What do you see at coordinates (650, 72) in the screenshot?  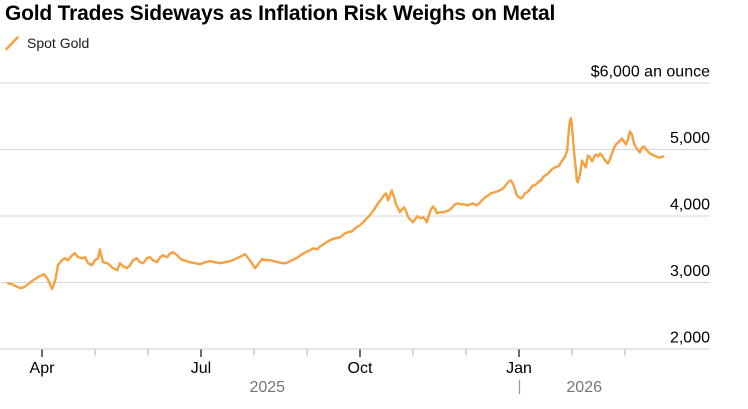 I see `y-axis-label-6000: $6,000 an ounce` at bounding box center [650, 72].